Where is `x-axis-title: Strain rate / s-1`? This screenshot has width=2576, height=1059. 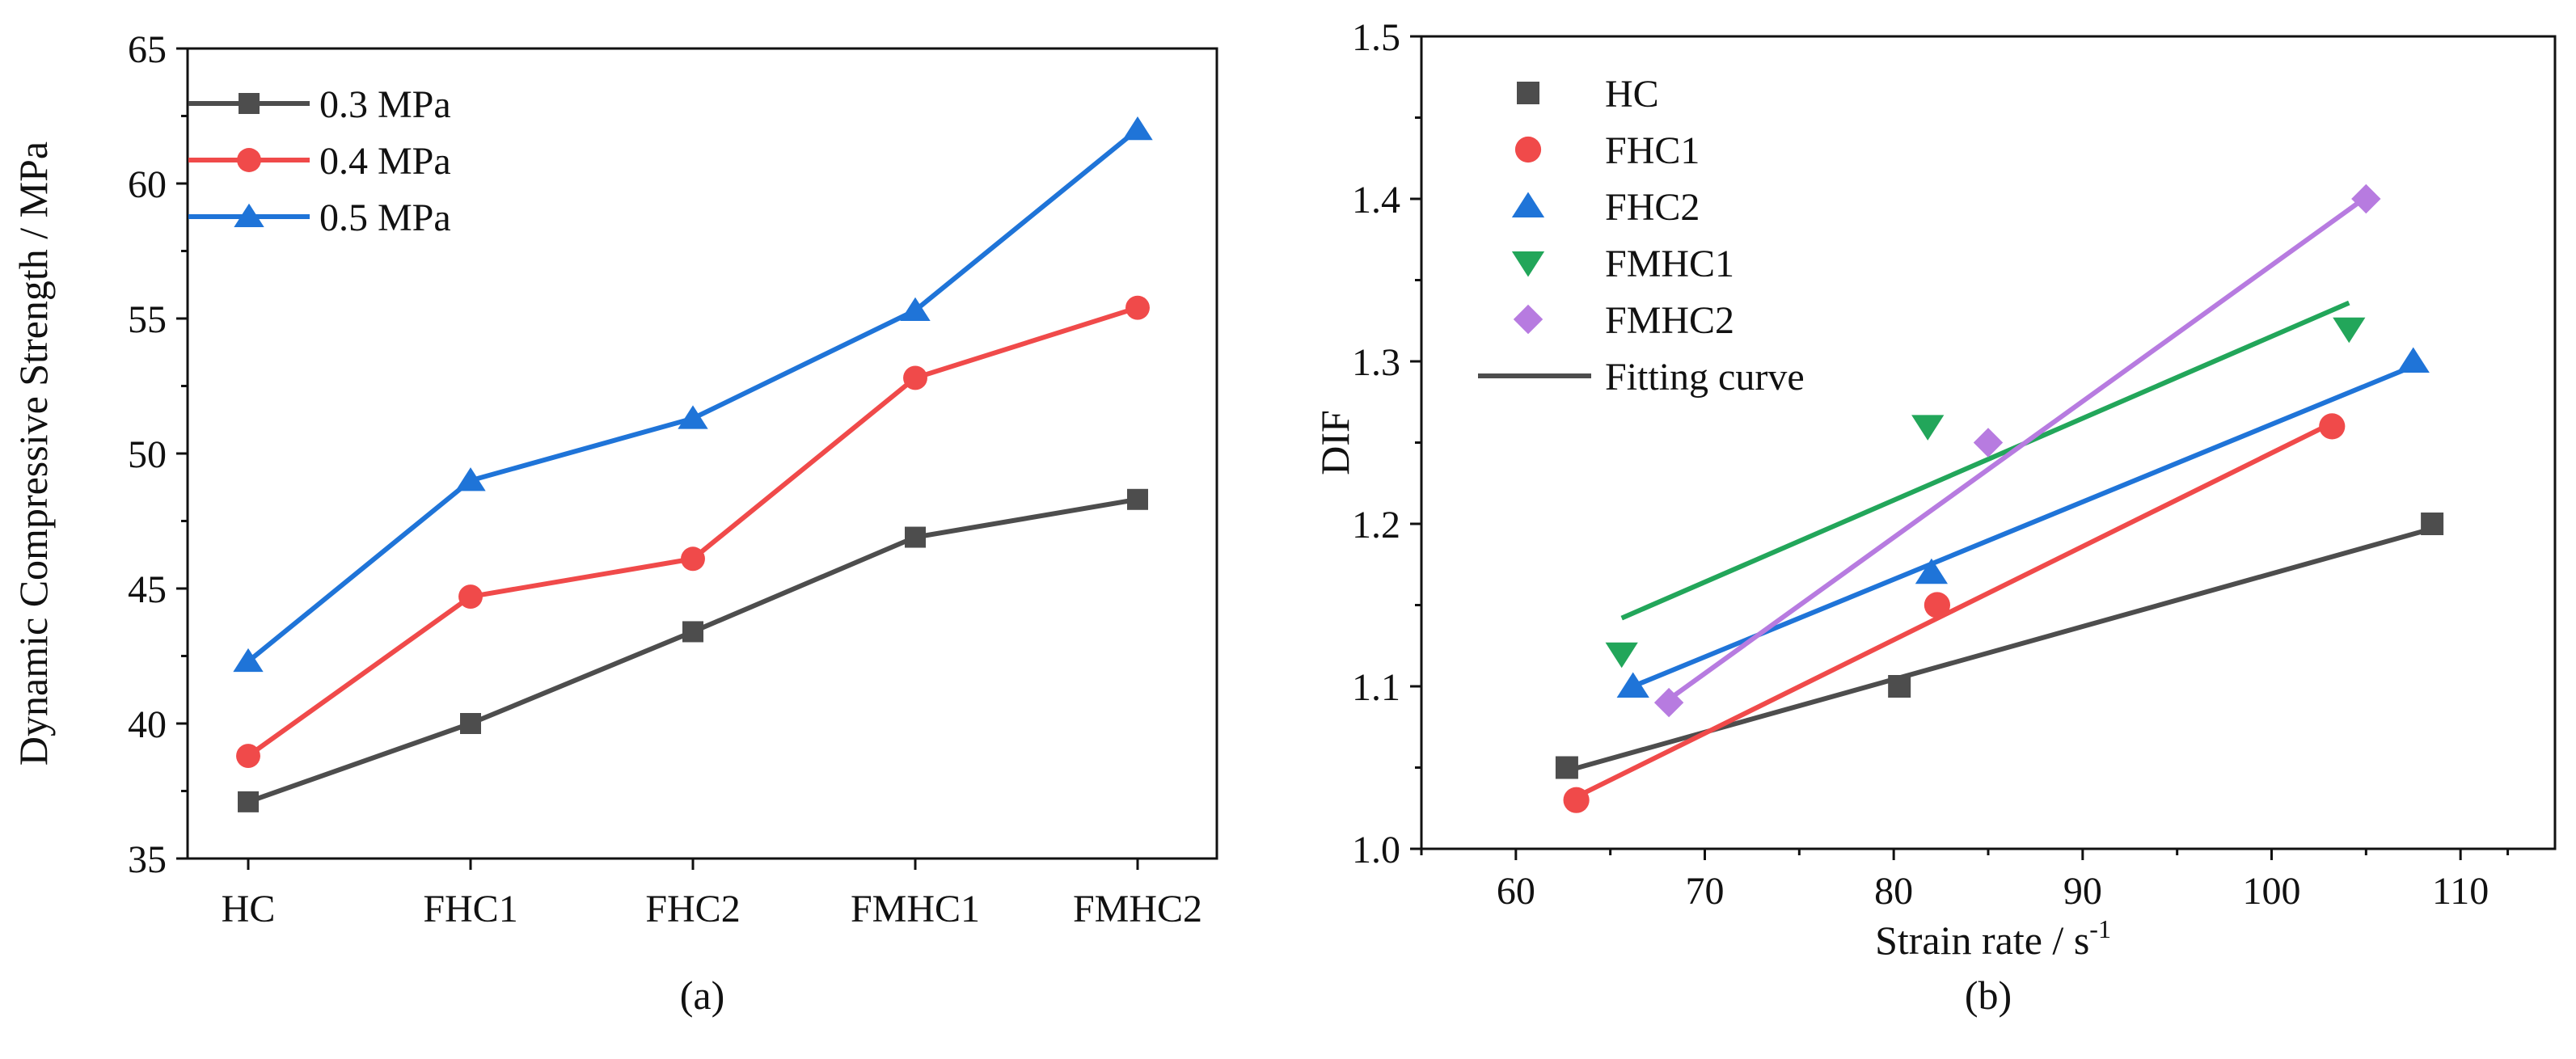
x-axis-title: Strain rate / s-1 is located at coordinates (1993, 938).